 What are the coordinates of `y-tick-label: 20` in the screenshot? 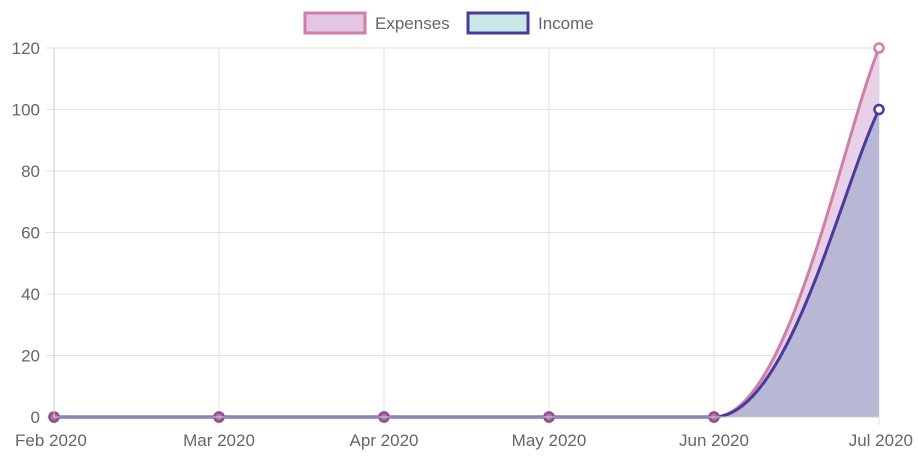 It's located at (30, 356).